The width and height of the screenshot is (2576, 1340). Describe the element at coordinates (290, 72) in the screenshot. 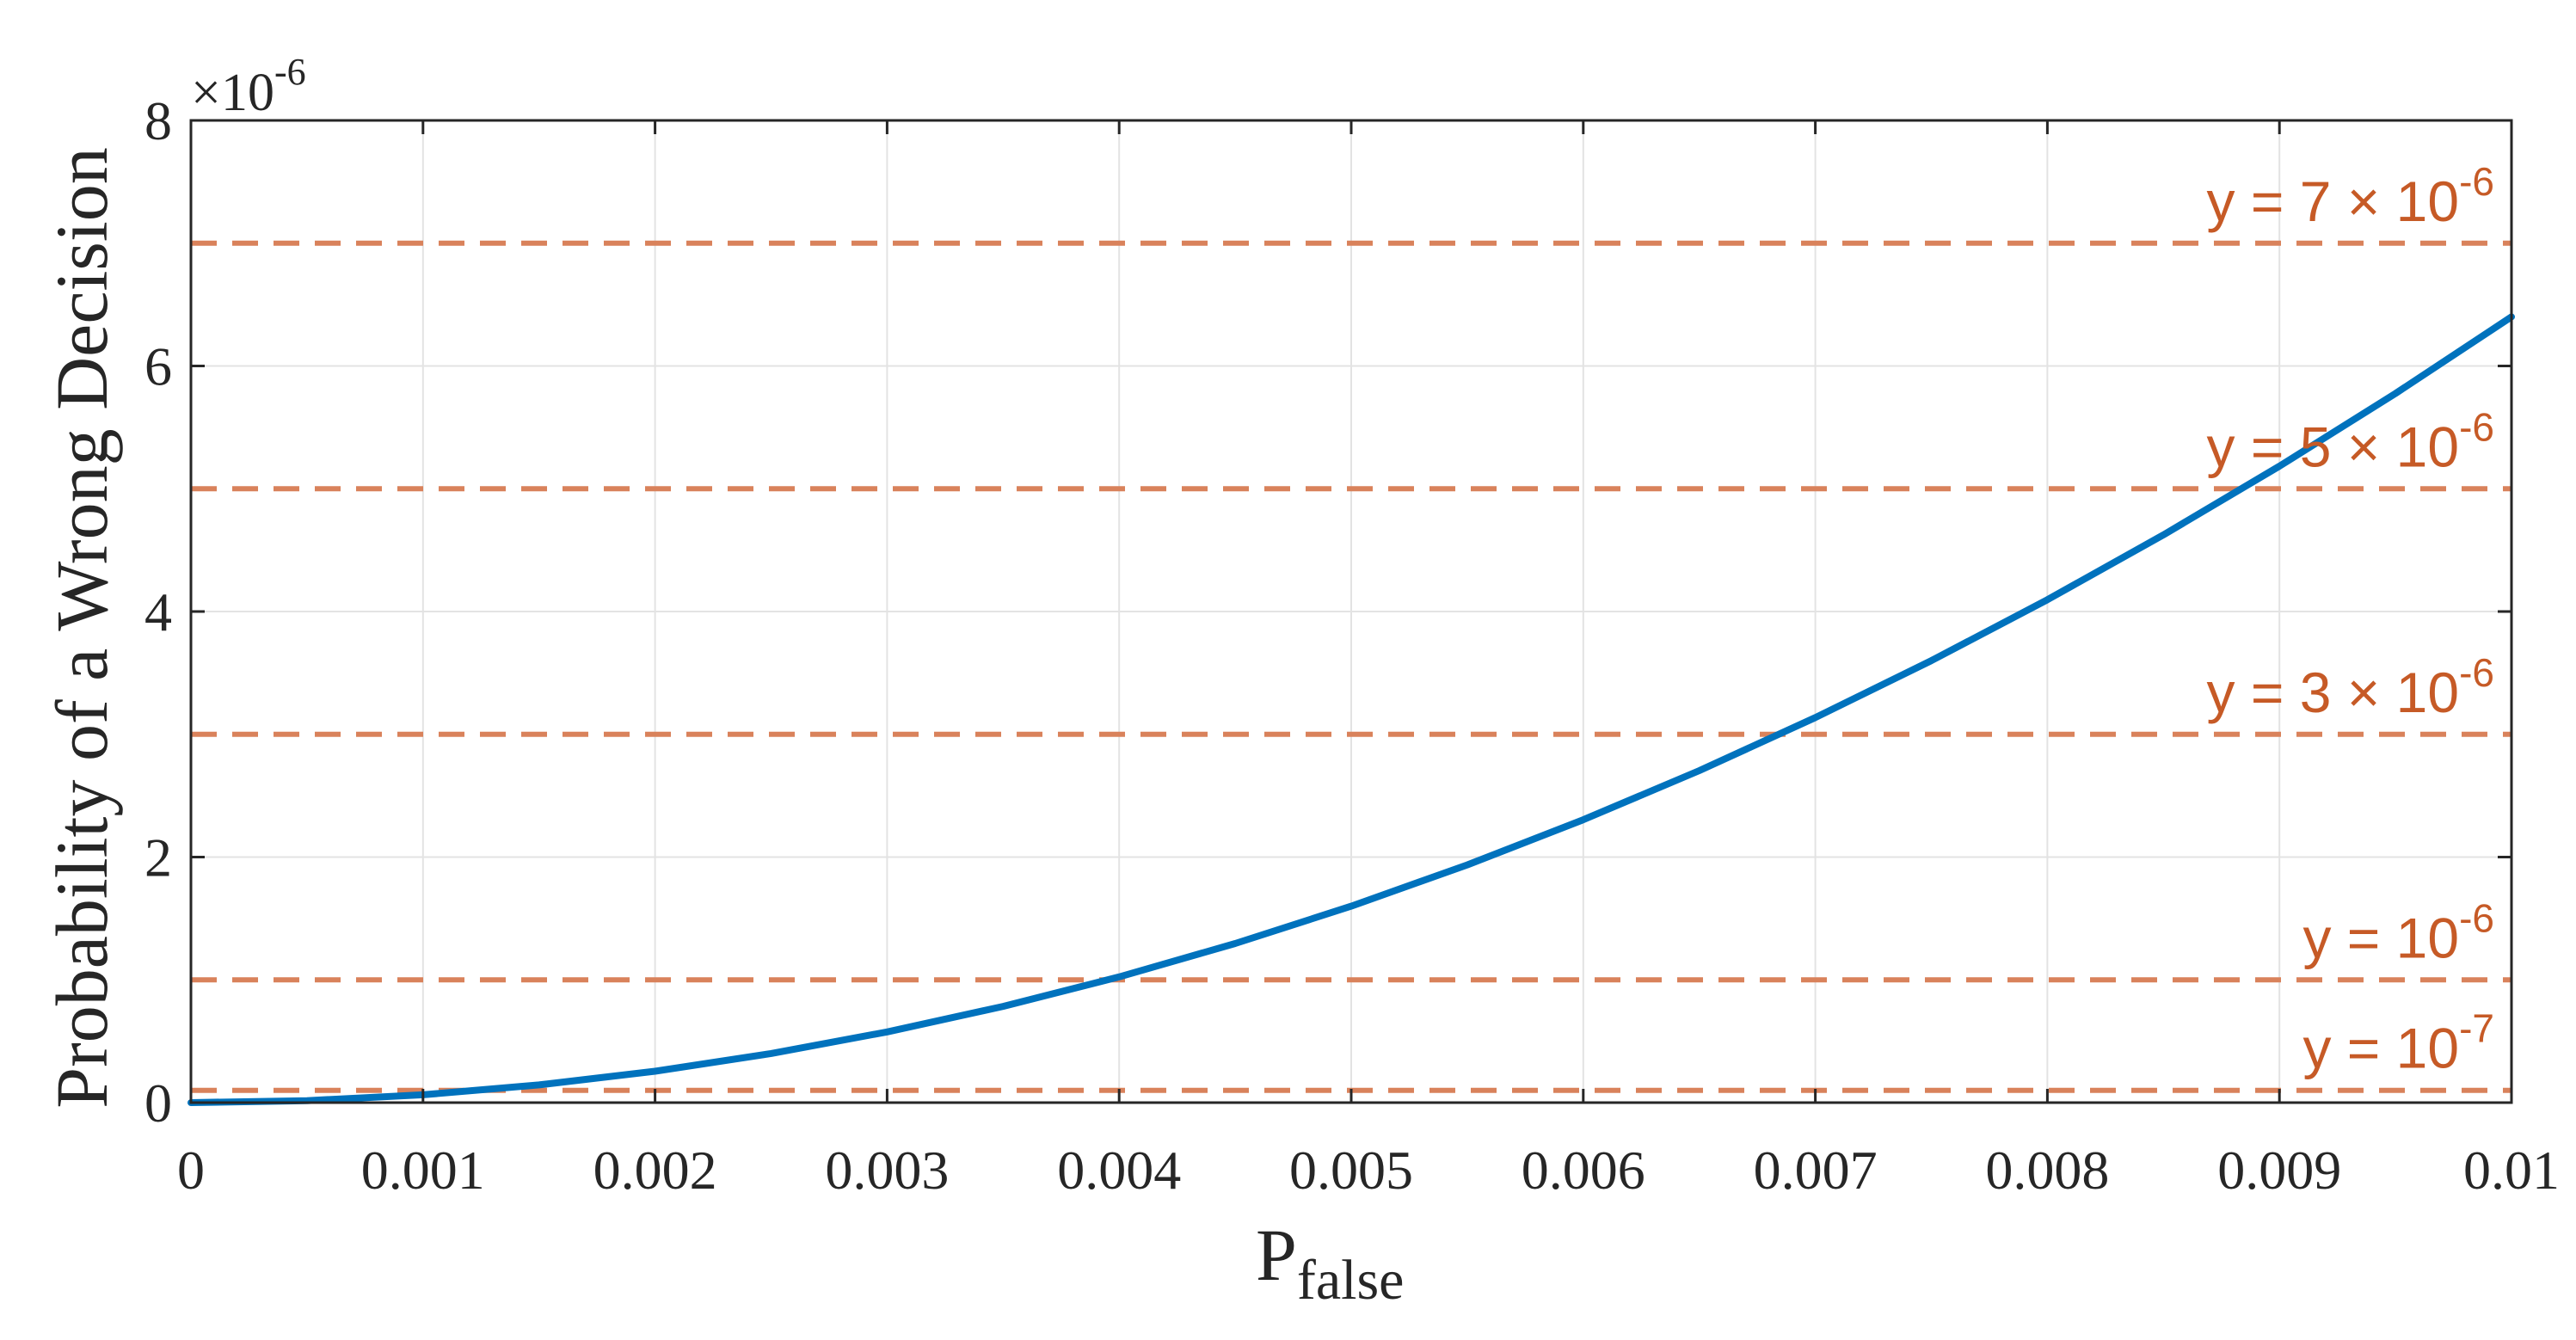

I see `y-exponent-power: -6` at that location.